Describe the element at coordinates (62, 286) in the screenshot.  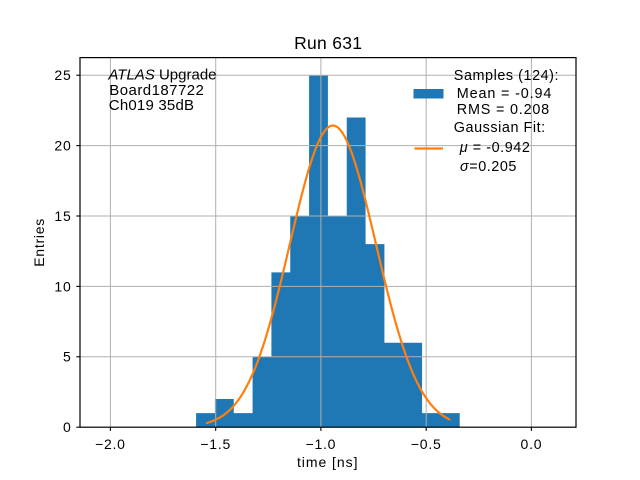
I see `svg-text: 10` at that location.